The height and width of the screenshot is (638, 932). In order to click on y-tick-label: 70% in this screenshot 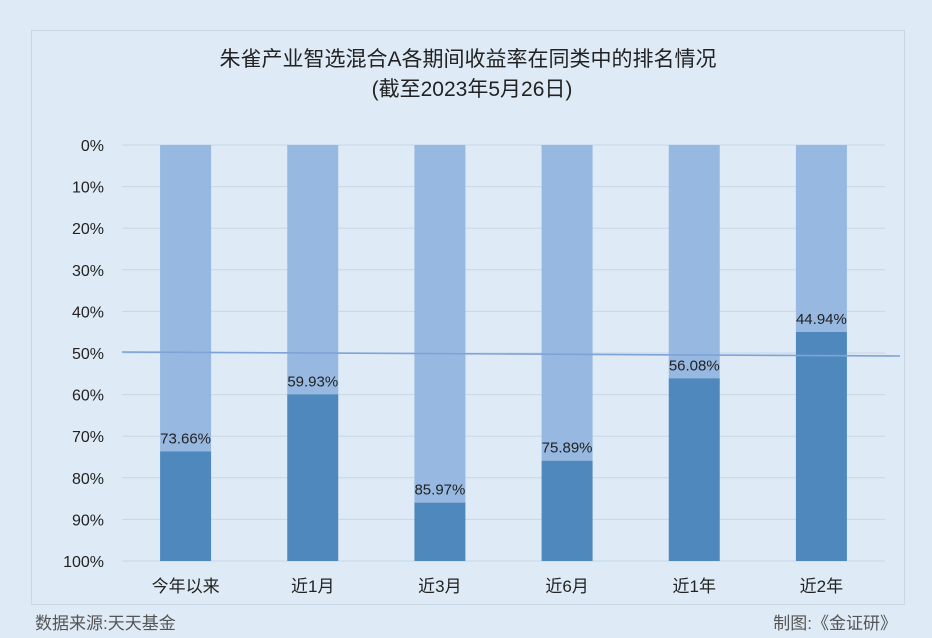, I will do `click(88, 437)`.